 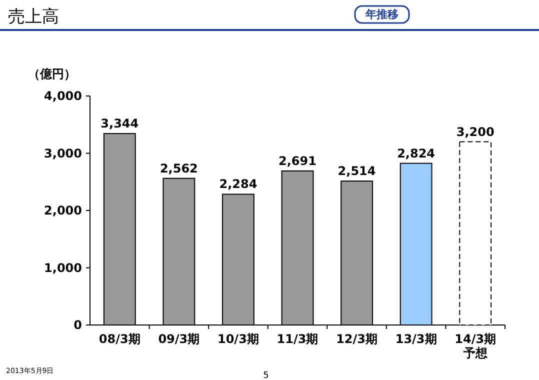 What do you see at coordinates (52, 74) in the screenshot?
I see `y-axis-title: （億円）` at bounding box center [52, 74].